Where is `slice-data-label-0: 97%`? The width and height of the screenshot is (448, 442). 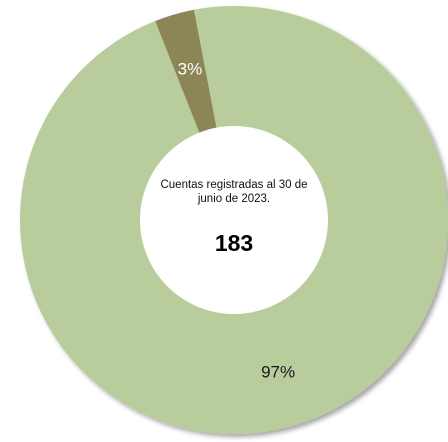
slice-data-label-0: 97% is located at coordinates (278, 372).